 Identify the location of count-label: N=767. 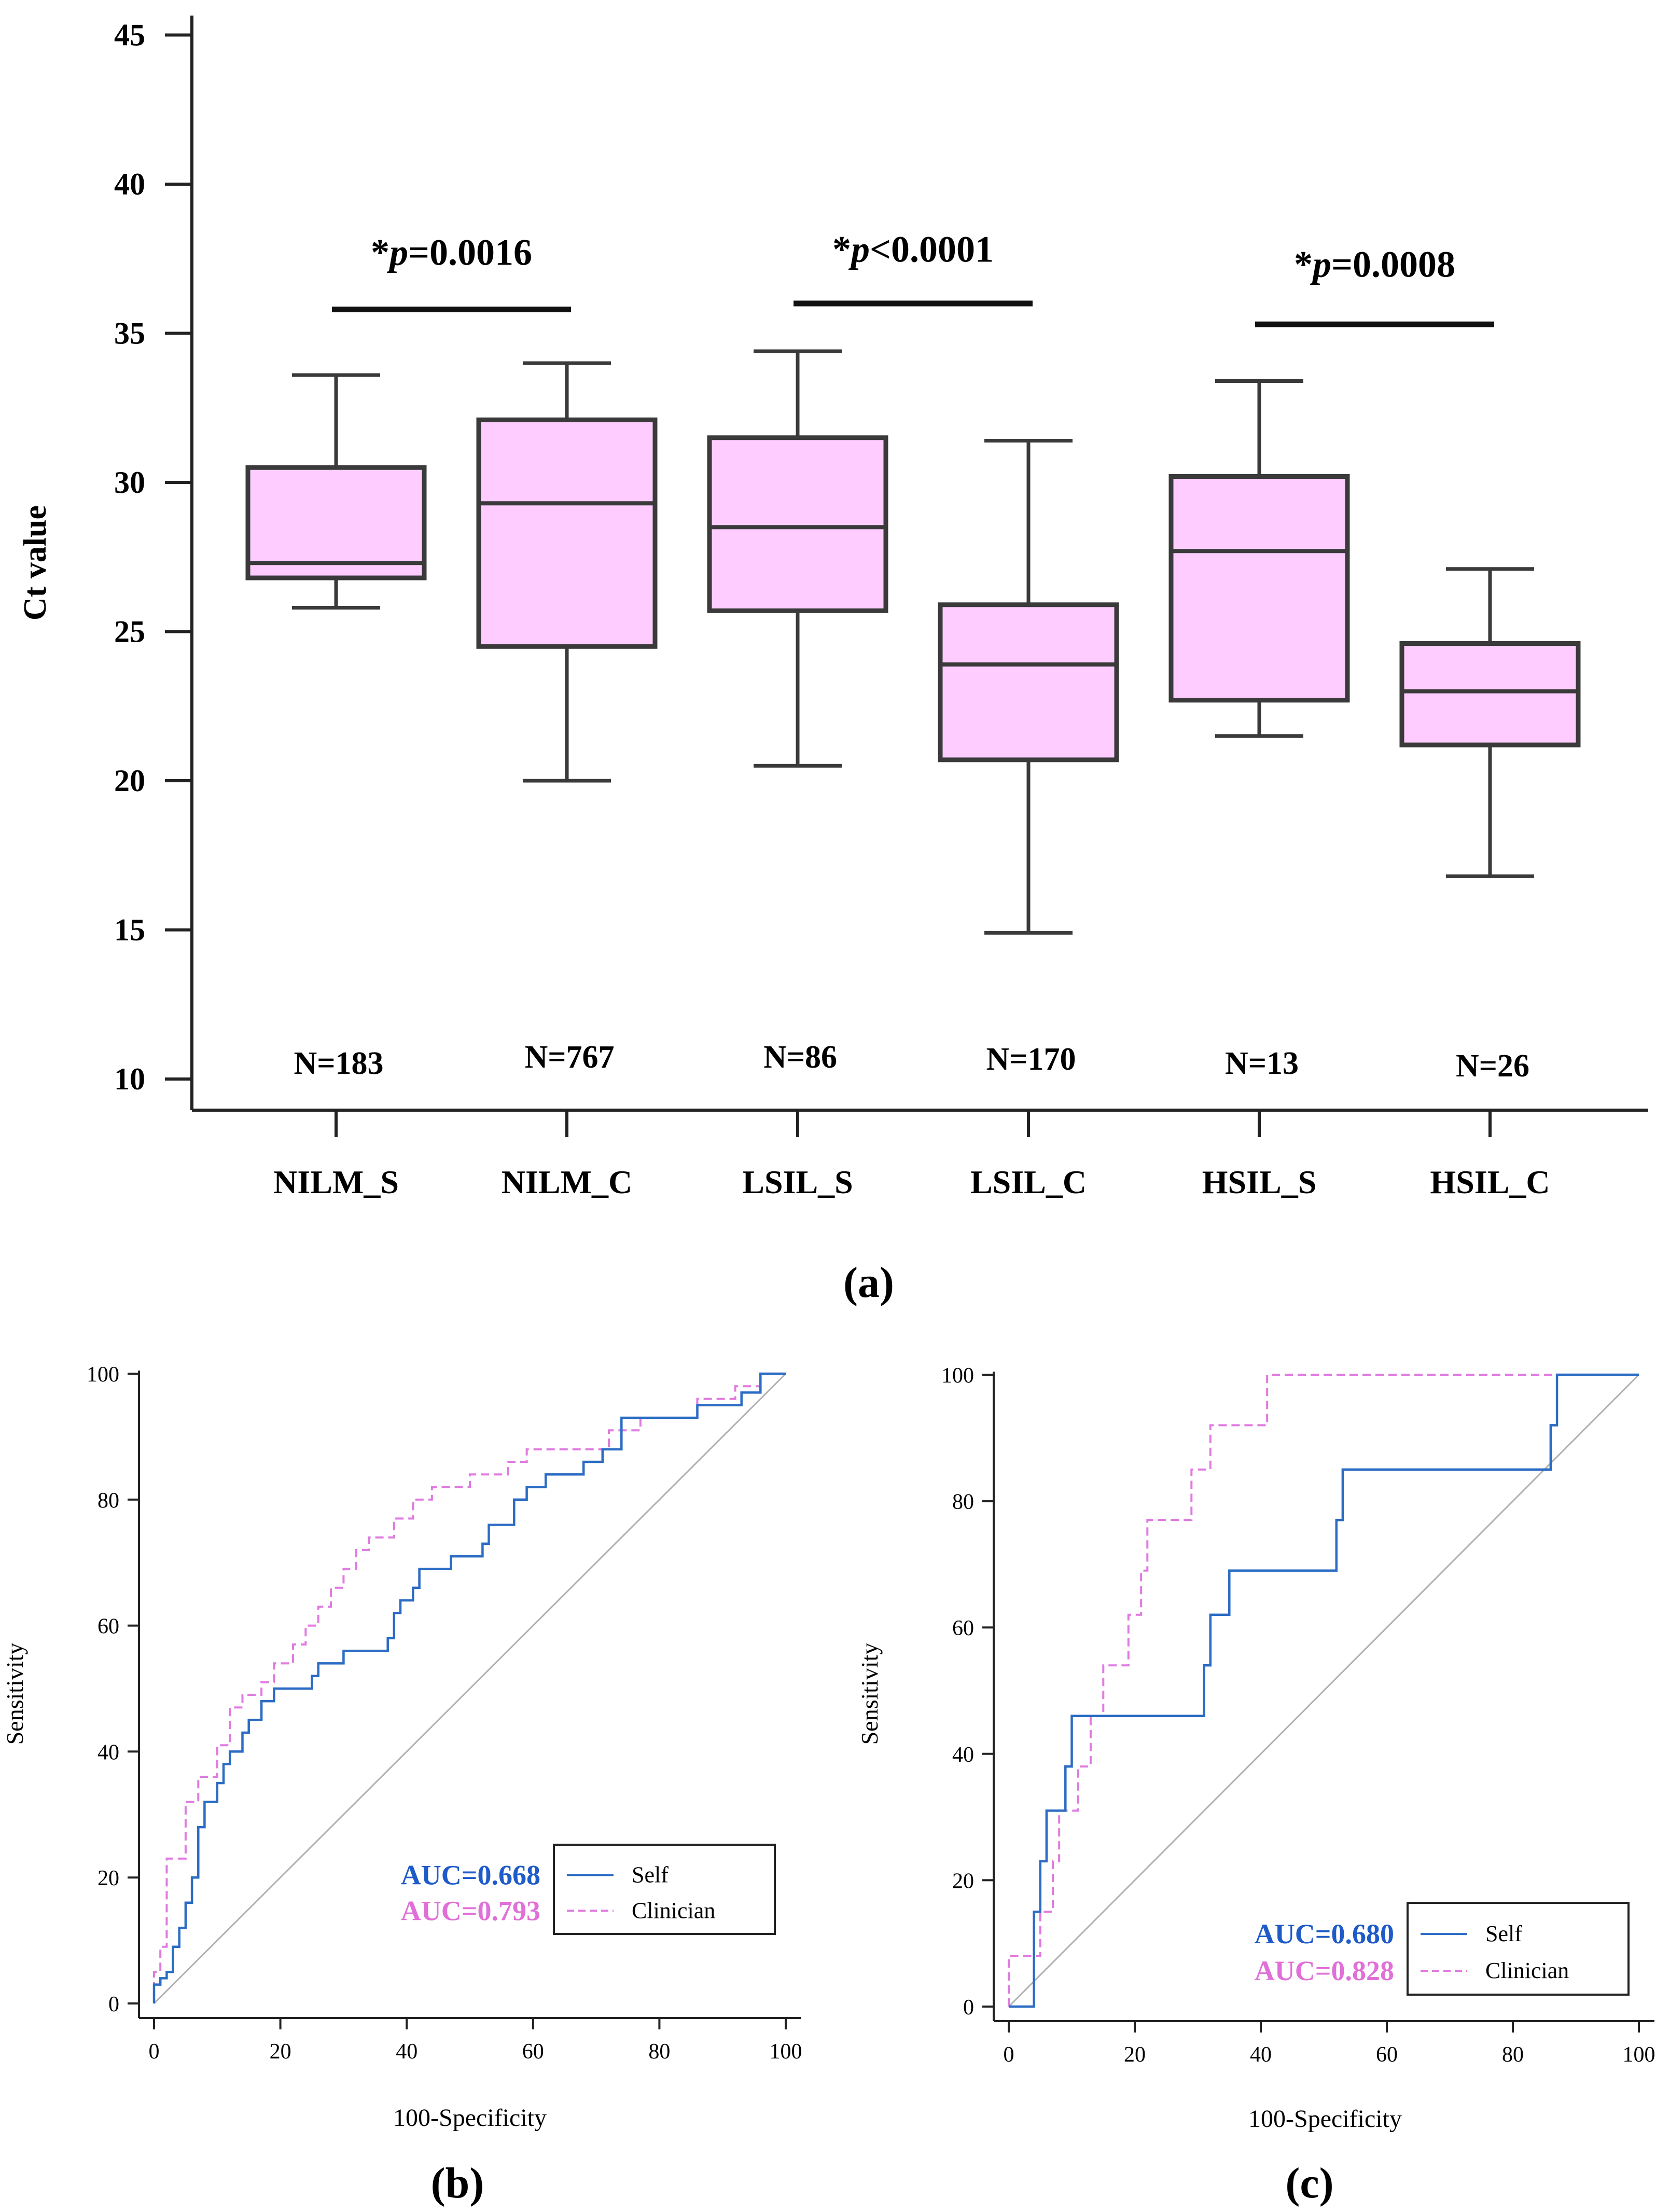
(569, 1057).